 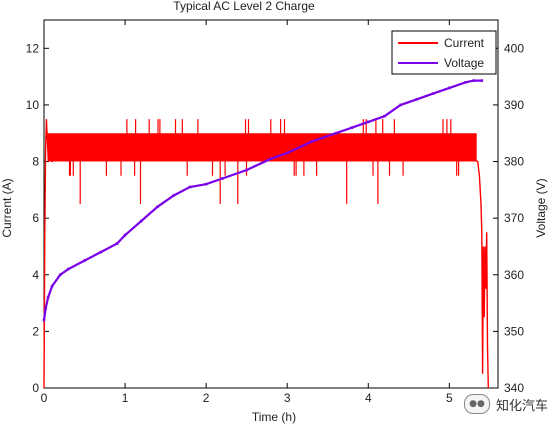 I want to click on right-y-tick-label: 340, so click(x=514, y=388).